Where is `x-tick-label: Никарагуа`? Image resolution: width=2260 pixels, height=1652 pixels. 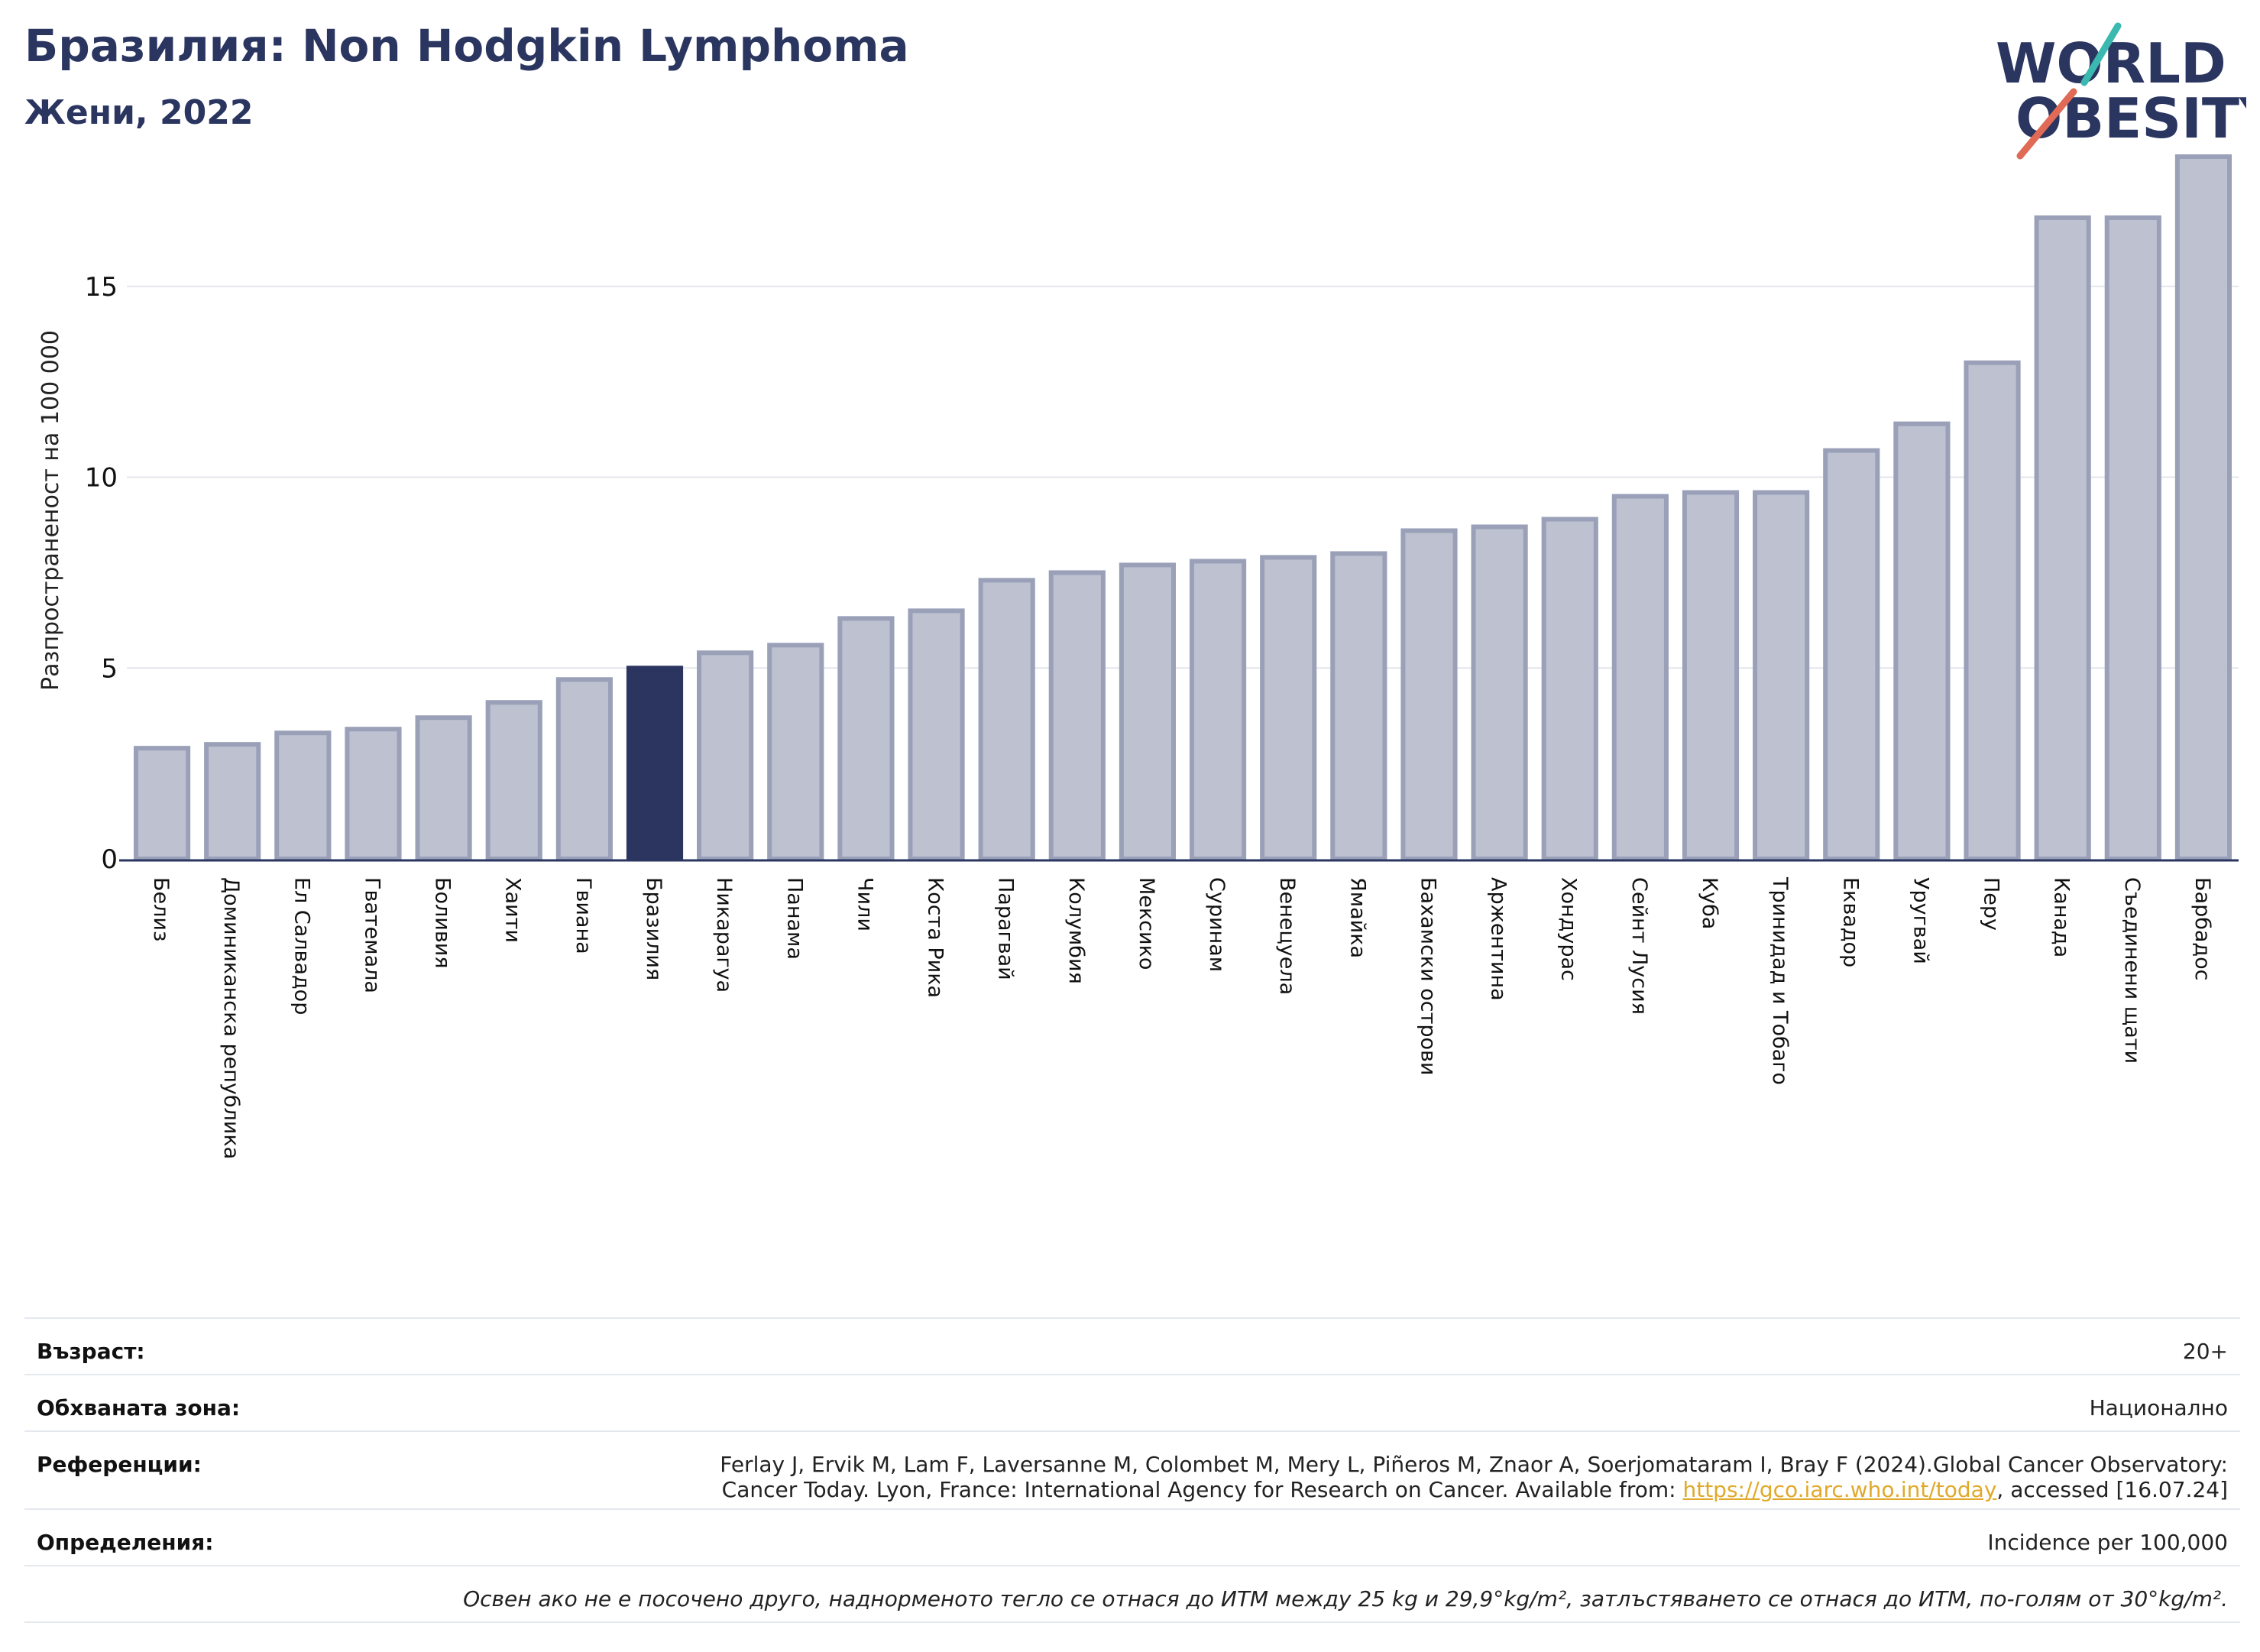 x-tick-label: Никарагуа is located at coordinates (724, 935).